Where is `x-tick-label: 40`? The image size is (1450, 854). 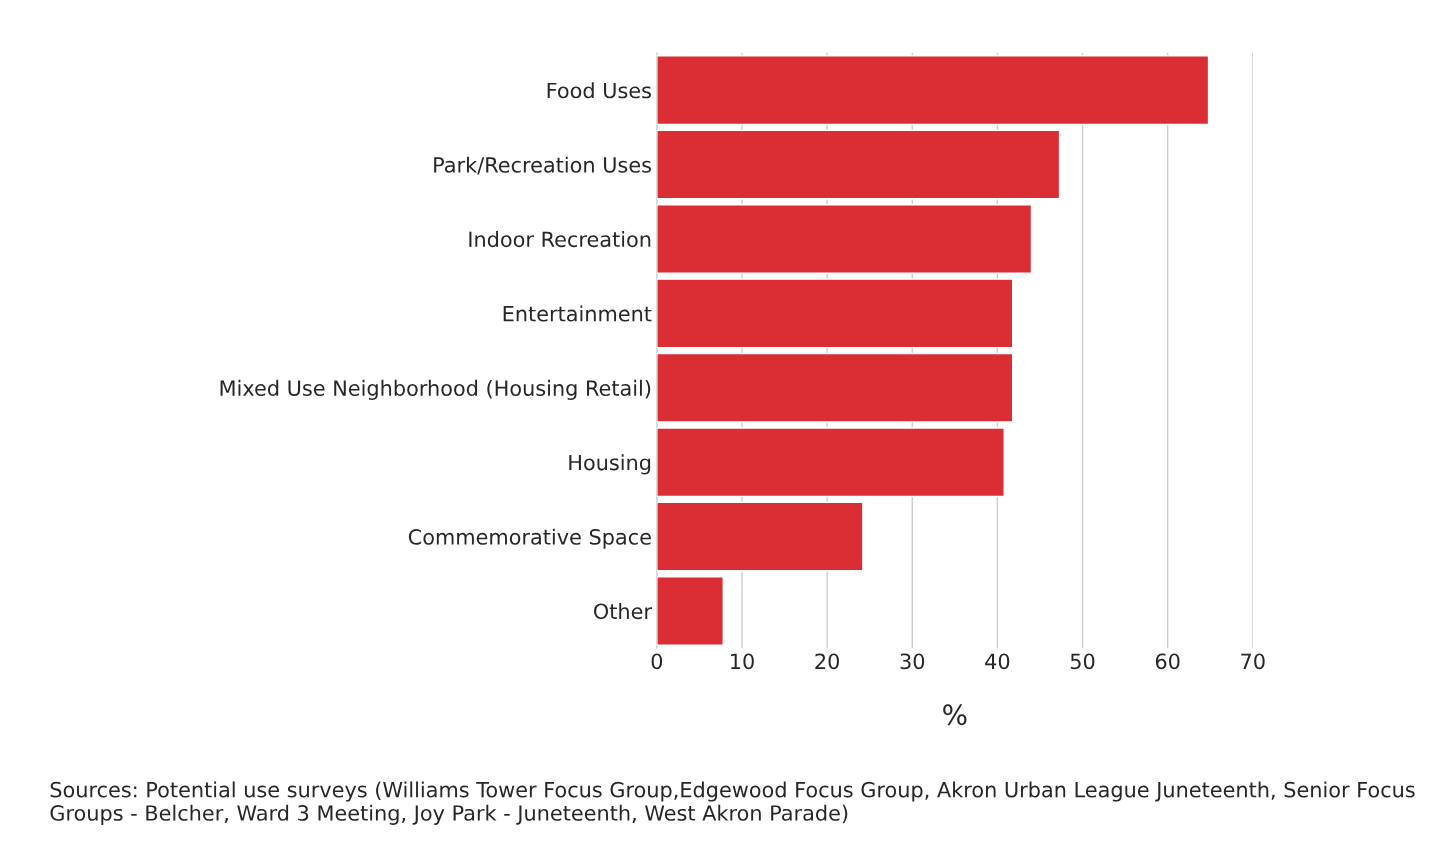 x-tick-label: 40 is located at coordinates (997, 661).